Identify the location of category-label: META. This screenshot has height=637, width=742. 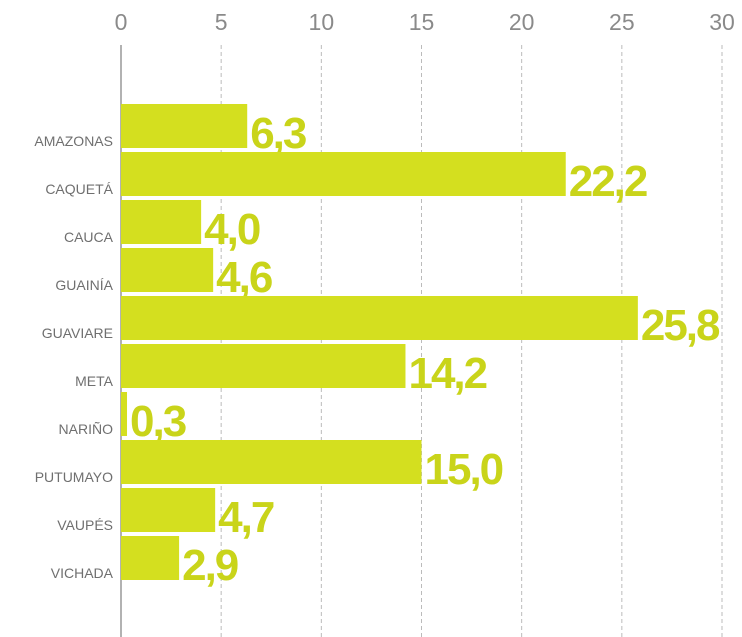
(94, 381).